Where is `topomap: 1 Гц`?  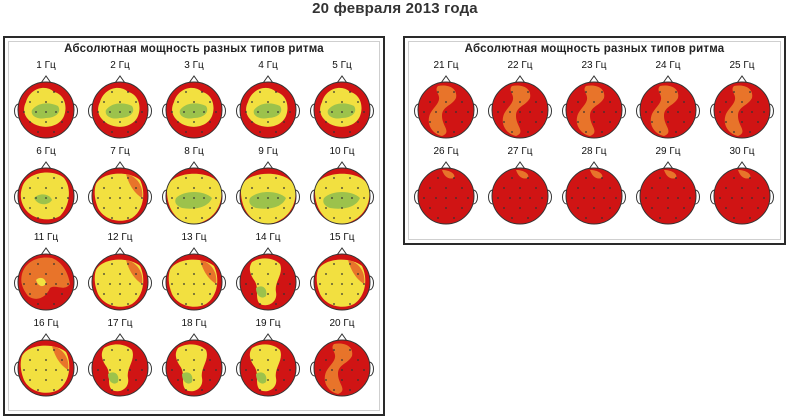 topomap: 1 Гц is located at coordinates (46, 103).